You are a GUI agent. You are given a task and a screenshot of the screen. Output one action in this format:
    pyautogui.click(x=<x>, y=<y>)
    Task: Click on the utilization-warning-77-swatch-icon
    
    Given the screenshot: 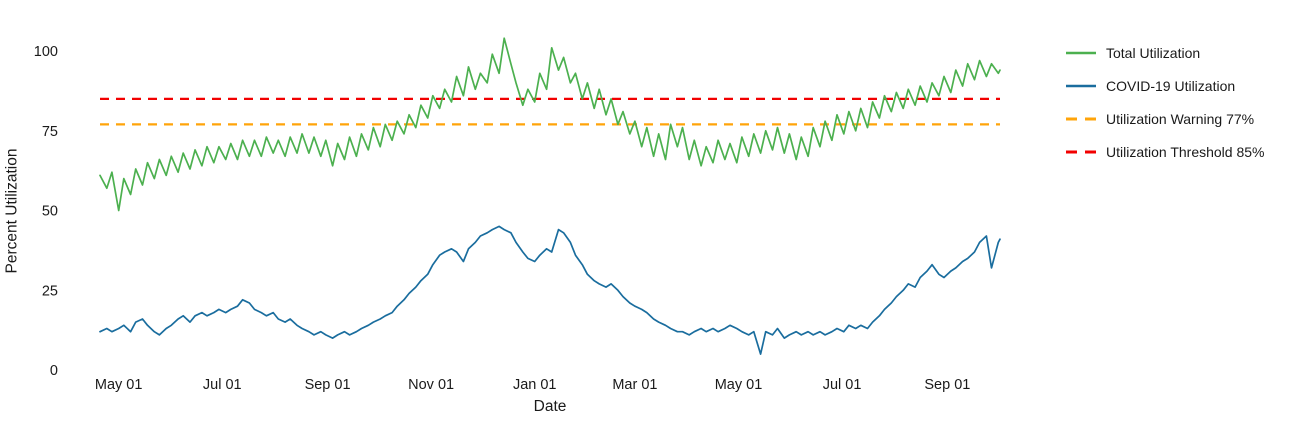 What is the action you would take?
    pyautogui.click(x=1081, y=118)
    